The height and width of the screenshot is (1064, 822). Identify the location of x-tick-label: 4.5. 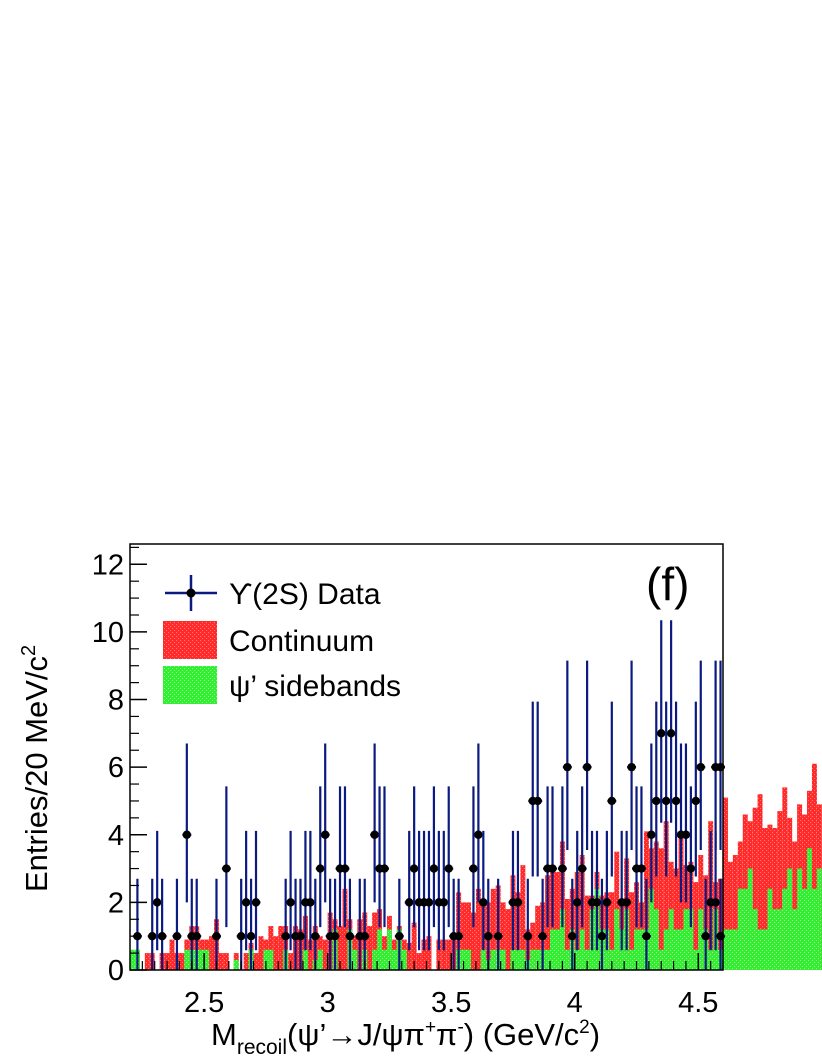
(698, 1003).